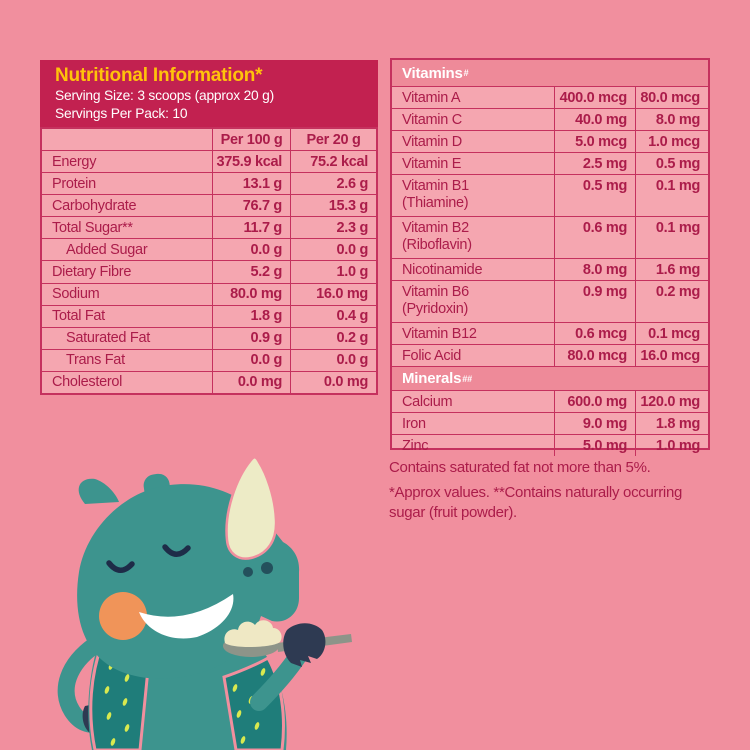 The width and height of the screenshot is (750, 750). I want to click on row-value-per20g: 8.0 mg, so click(671, 119).